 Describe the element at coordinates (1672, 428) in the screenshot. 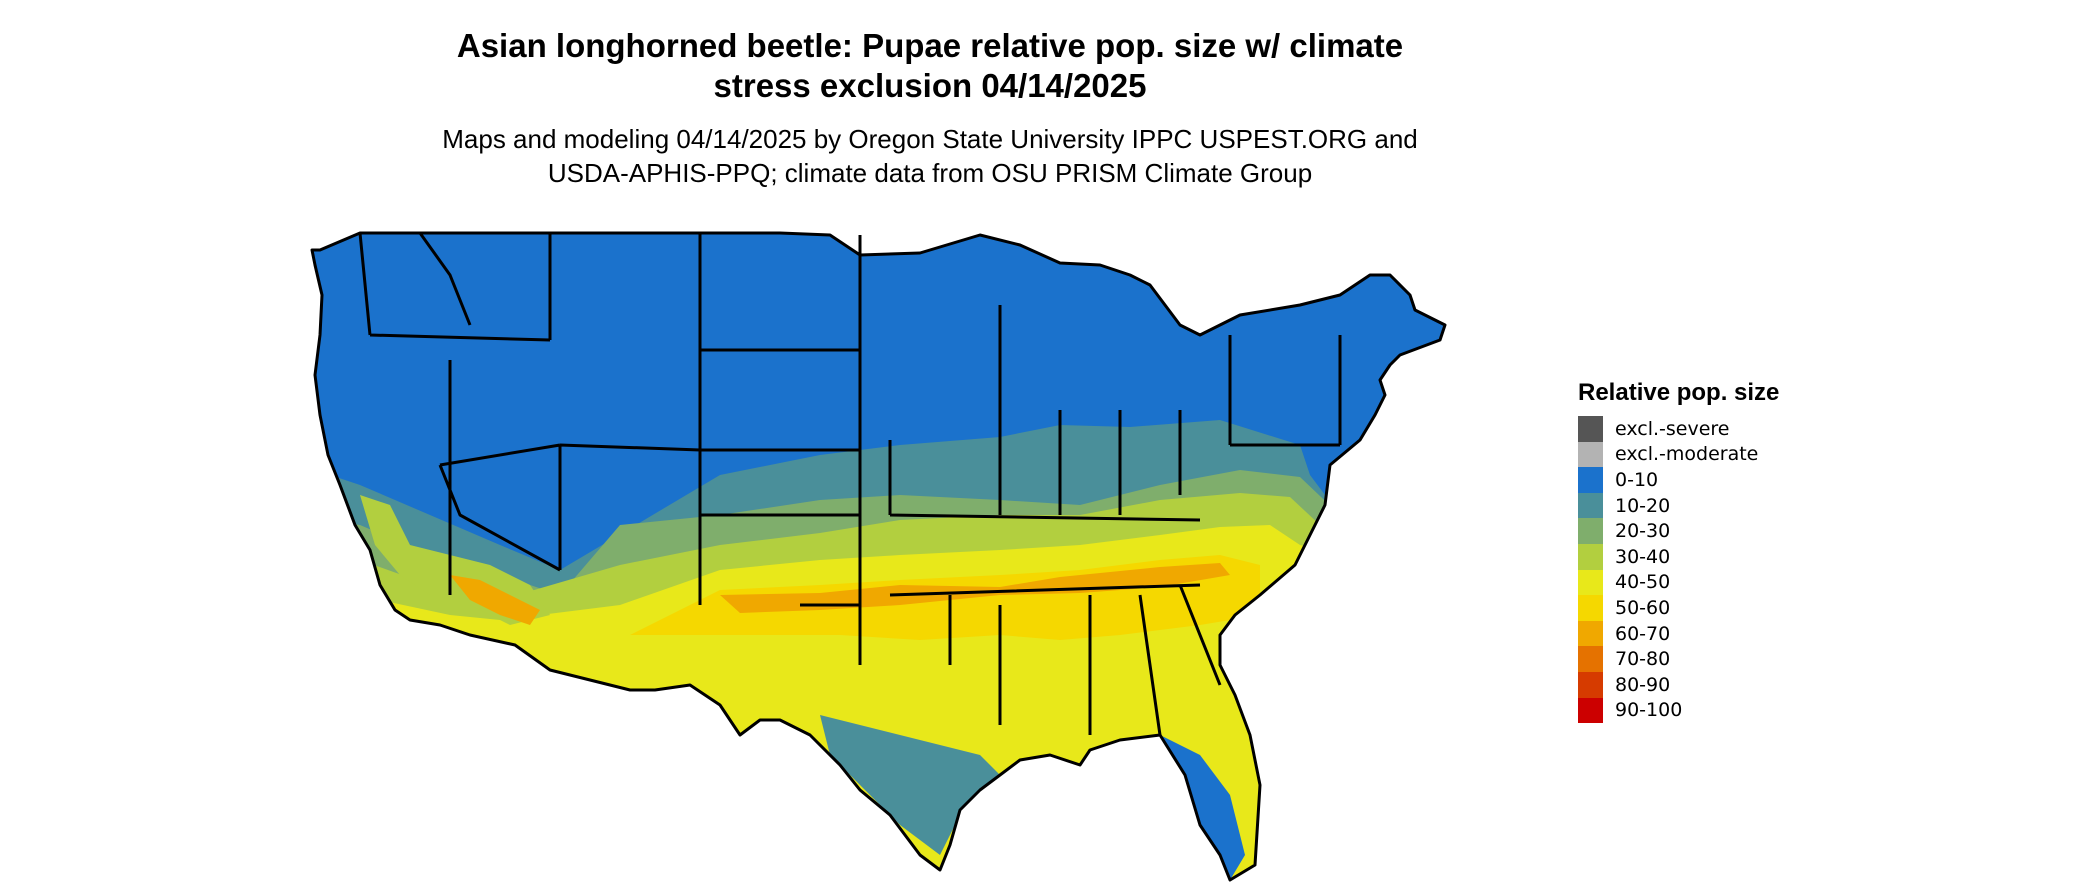

I see `legend-label: excl.-severe` at that location.